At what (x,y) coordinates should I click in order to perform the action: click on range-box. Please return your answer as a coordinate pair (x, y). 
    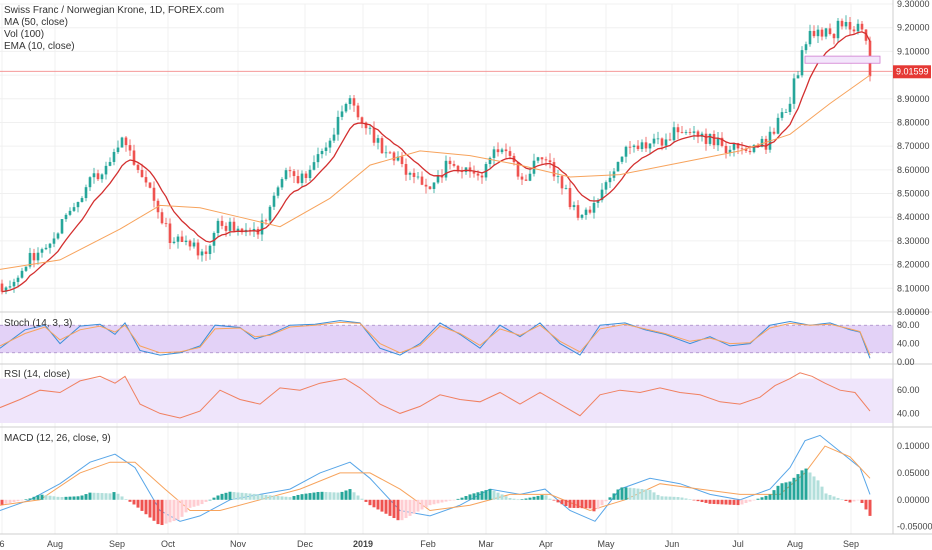
    Looking at the image, I should click on (842, 59).